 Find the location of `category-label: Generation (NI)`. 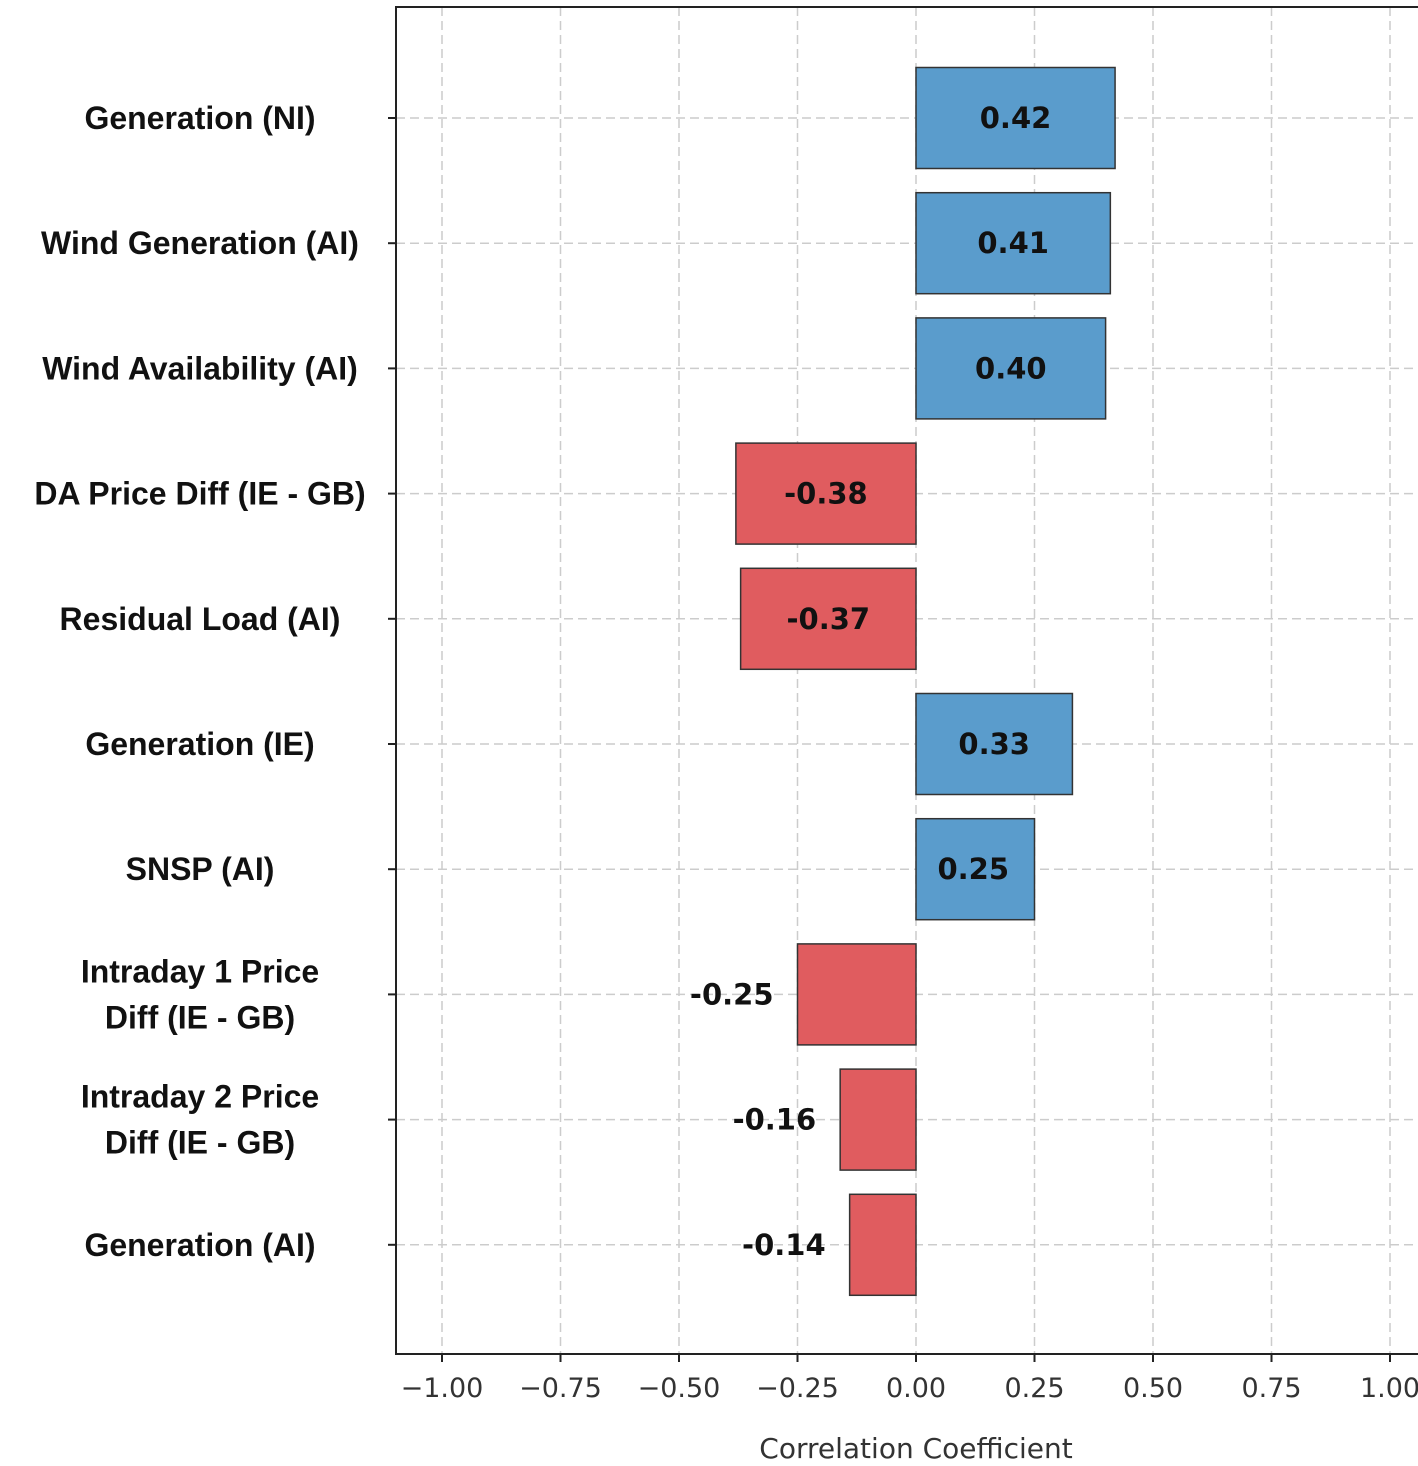

category-label: Generation (NI) is located at coordinates (199, 118).